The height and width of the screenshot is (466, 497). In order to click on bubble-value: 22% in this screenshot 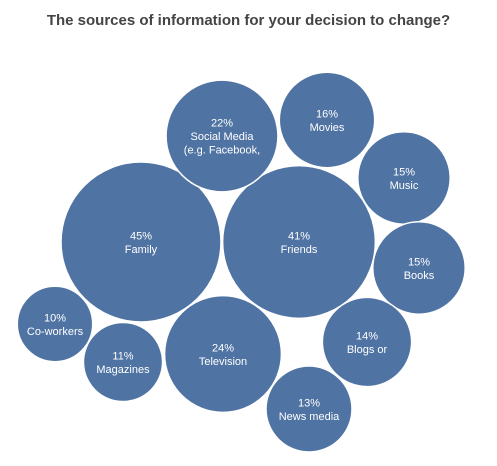, I will do `click(222, 124)`.